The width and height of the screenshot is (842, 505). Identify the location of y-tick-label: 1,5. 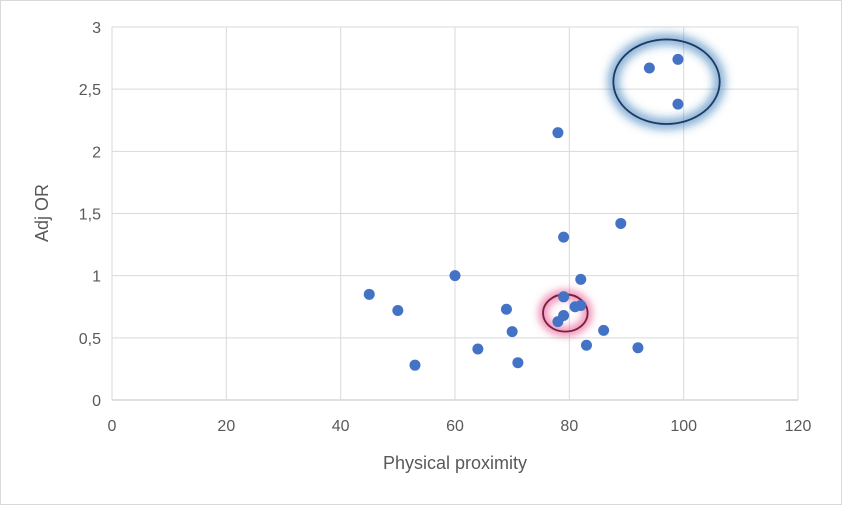
(90, 215).